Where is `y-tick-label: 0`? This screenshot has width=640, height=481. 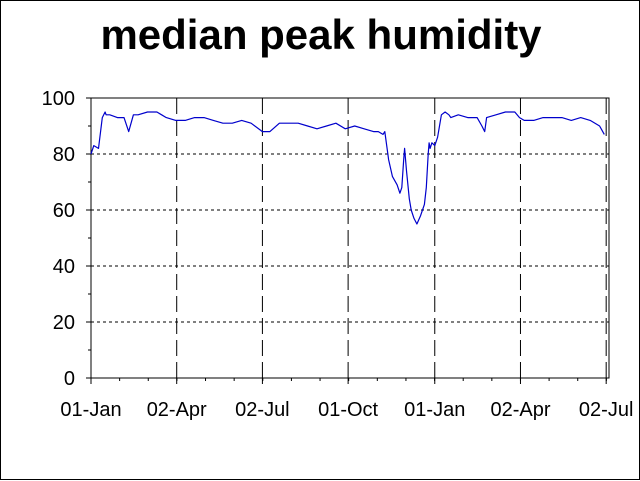
y-tick-label: 0 is located at coordinates (69, 379).